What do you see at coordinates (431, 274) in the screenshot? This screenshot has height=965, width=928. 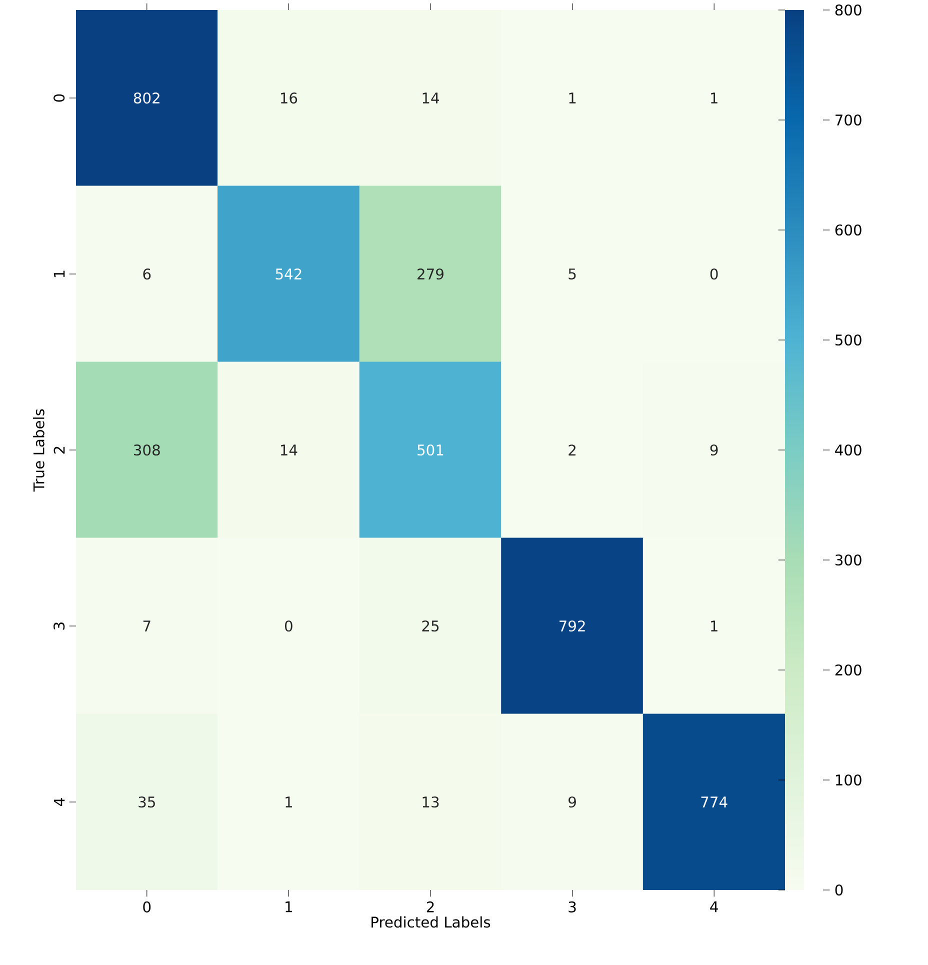 I see `data-label: 279` at bounding box center [431, 274].